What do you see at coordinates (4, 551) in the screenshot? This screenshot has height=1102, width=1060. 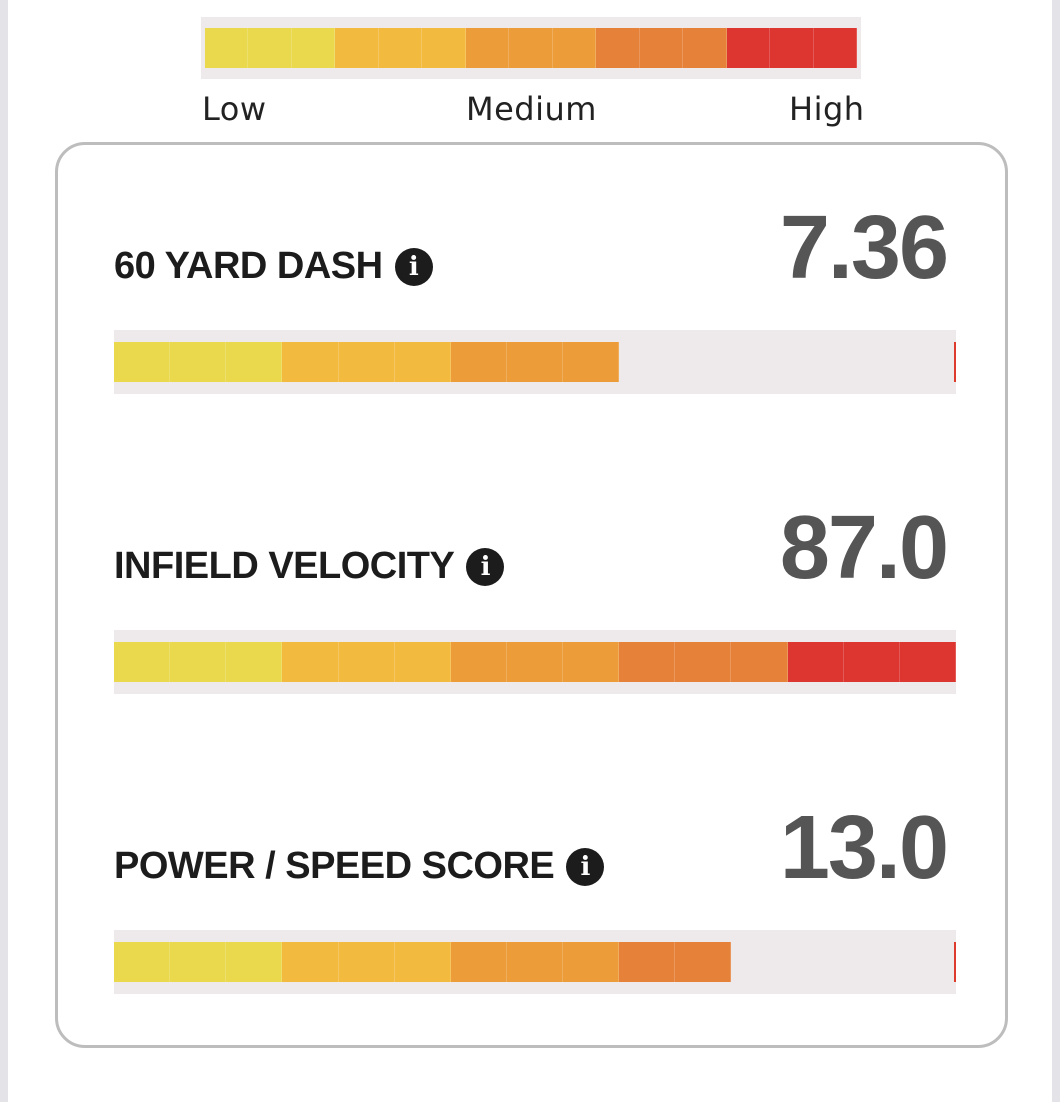 I see `left-edge` at bounding box center [4, 551].